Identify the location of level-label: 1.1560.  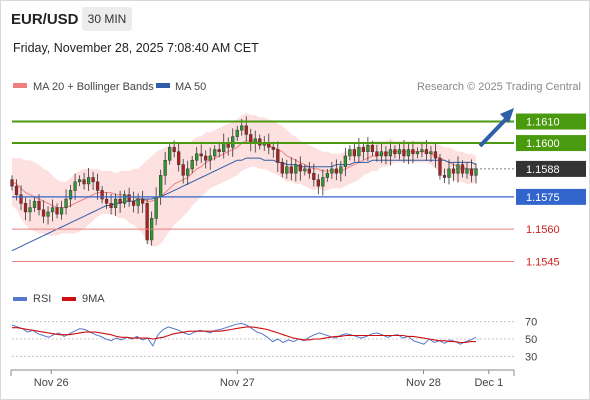
(543, 230).